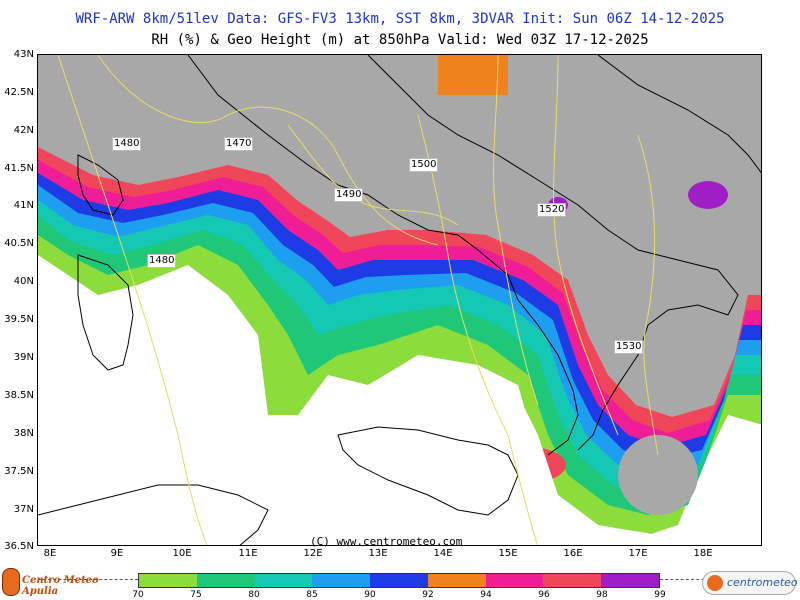  Describe the element at coordinates (386, 541) in the screenshot. I see `watermark: (C) www.centrometeo.com` at that location.